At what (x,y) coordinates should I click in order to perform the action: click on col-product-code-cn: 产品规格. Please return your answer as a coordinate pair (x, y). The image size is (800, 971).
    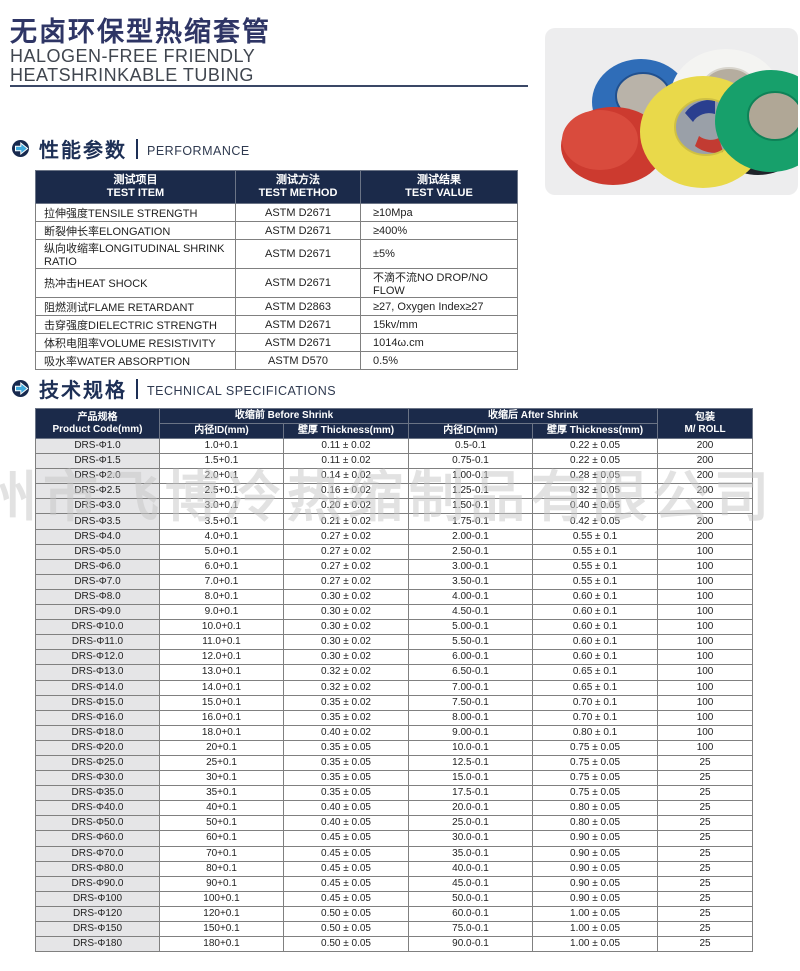
    Looking at the image, I should click on (97, 417).